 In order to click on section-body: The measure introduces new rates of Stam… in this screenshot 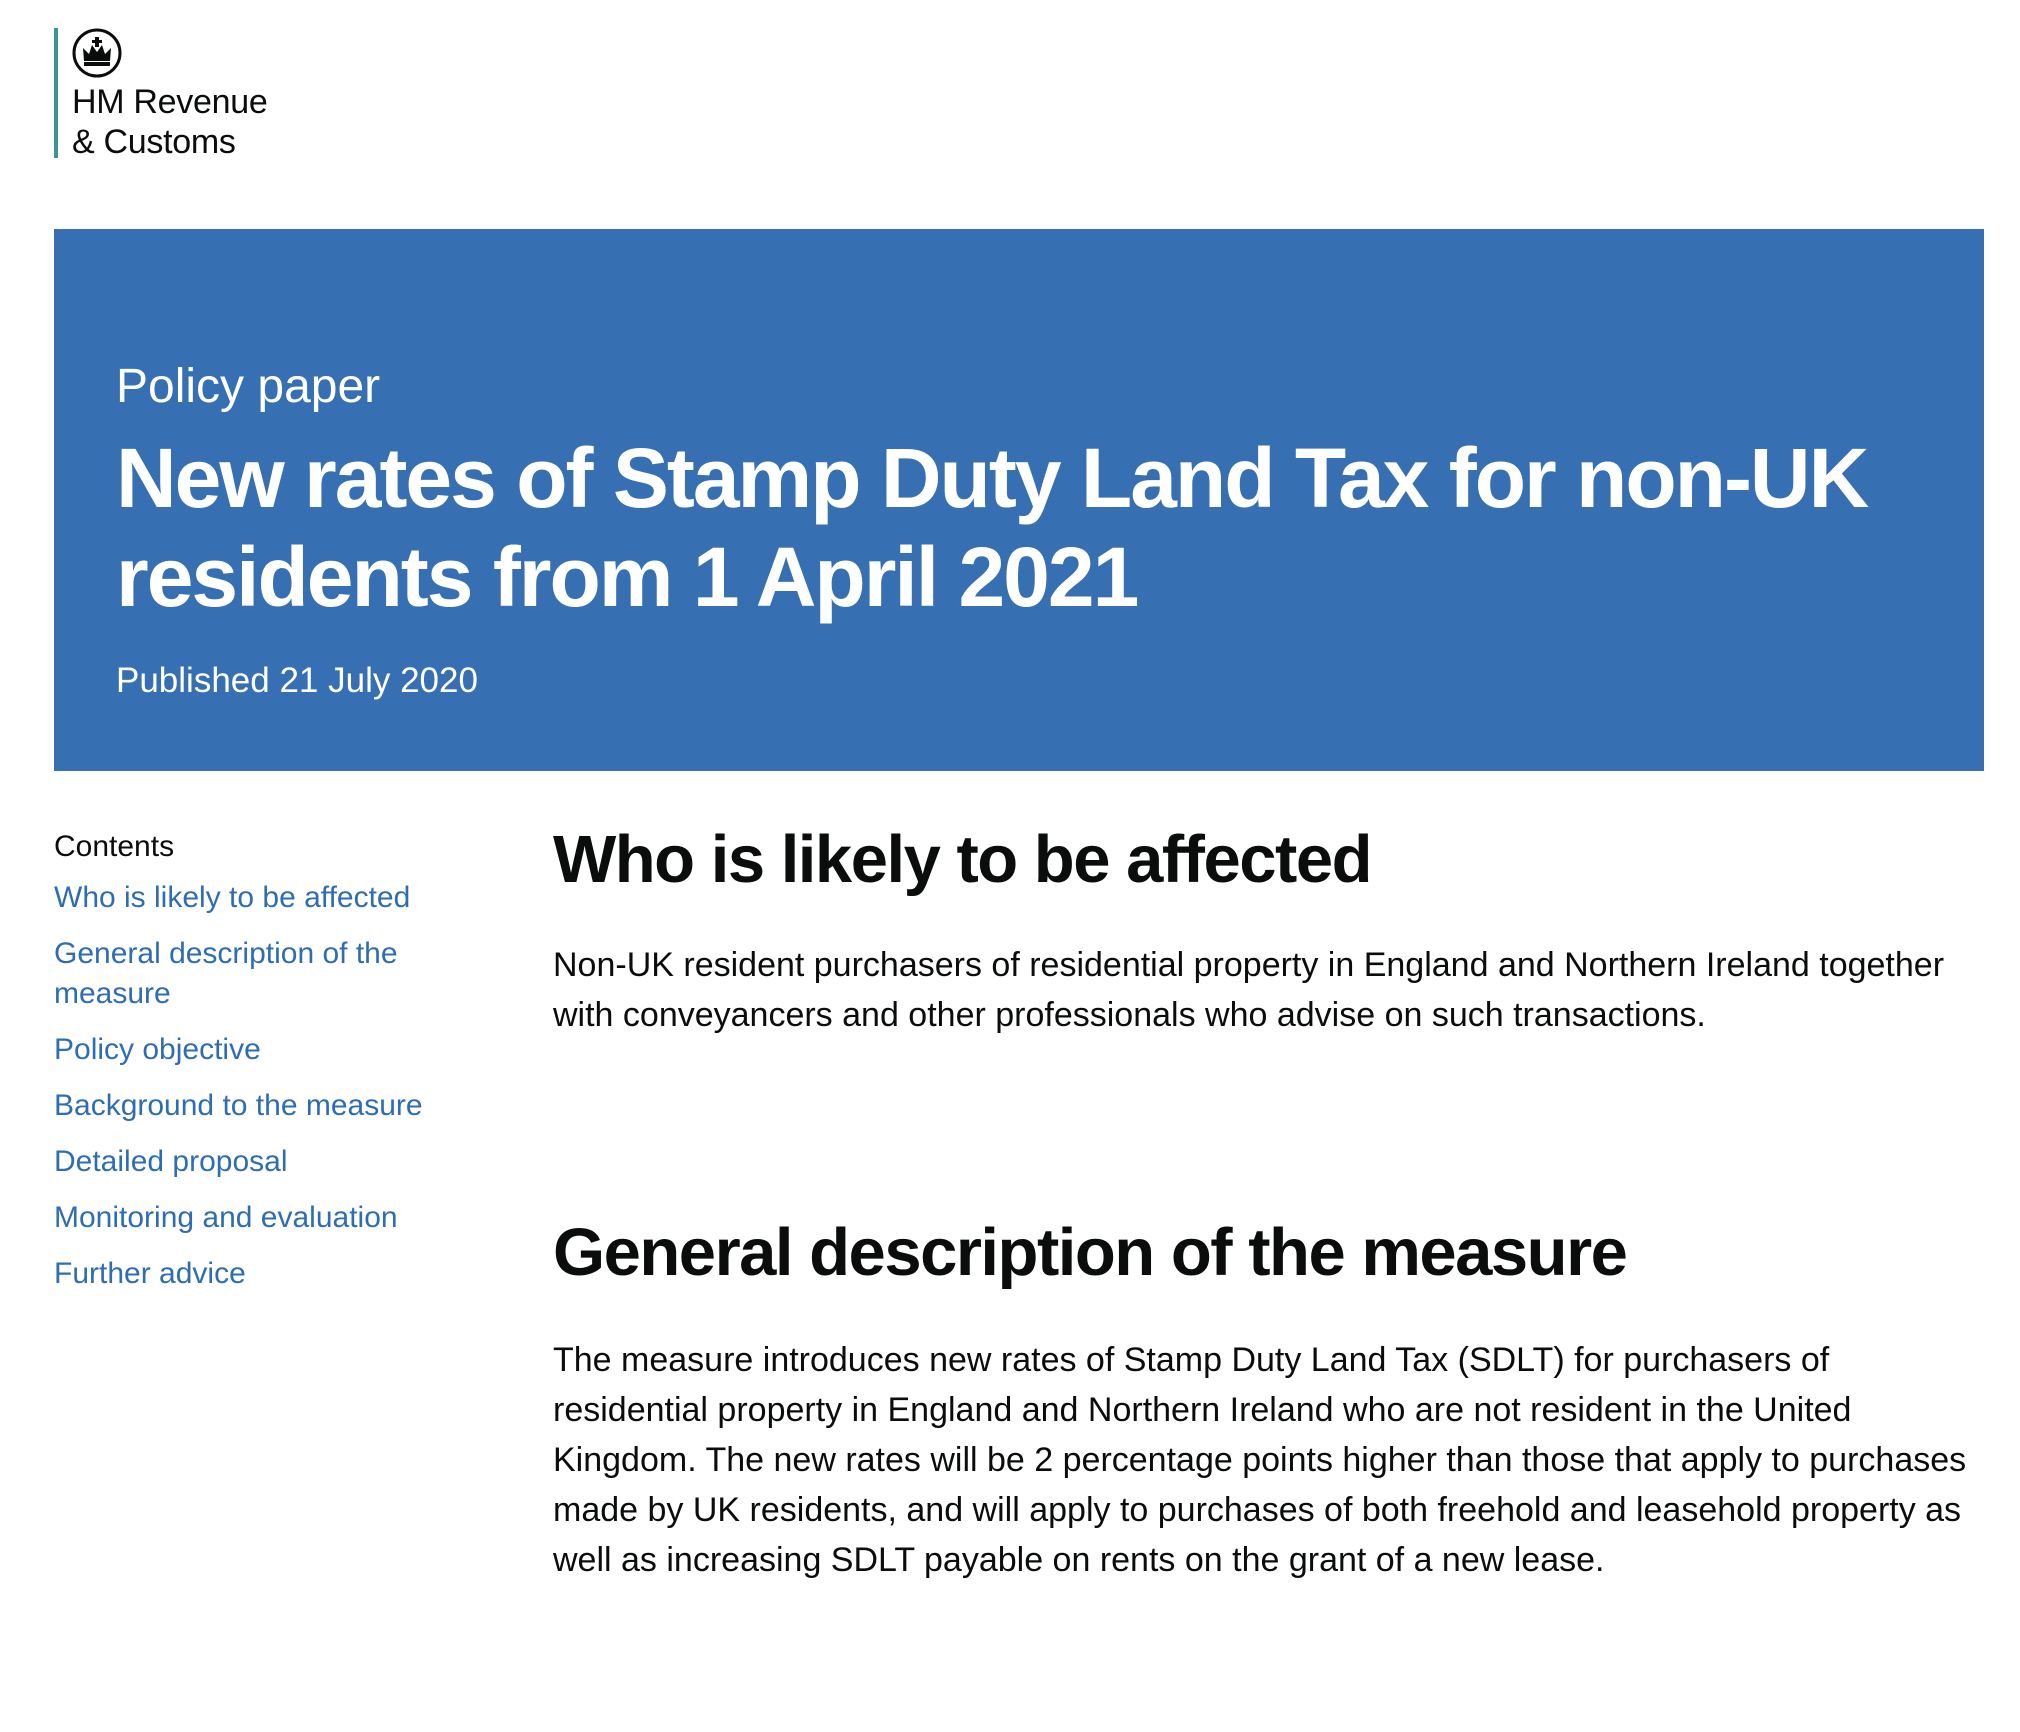, I will do `click(1260, 1460)`.